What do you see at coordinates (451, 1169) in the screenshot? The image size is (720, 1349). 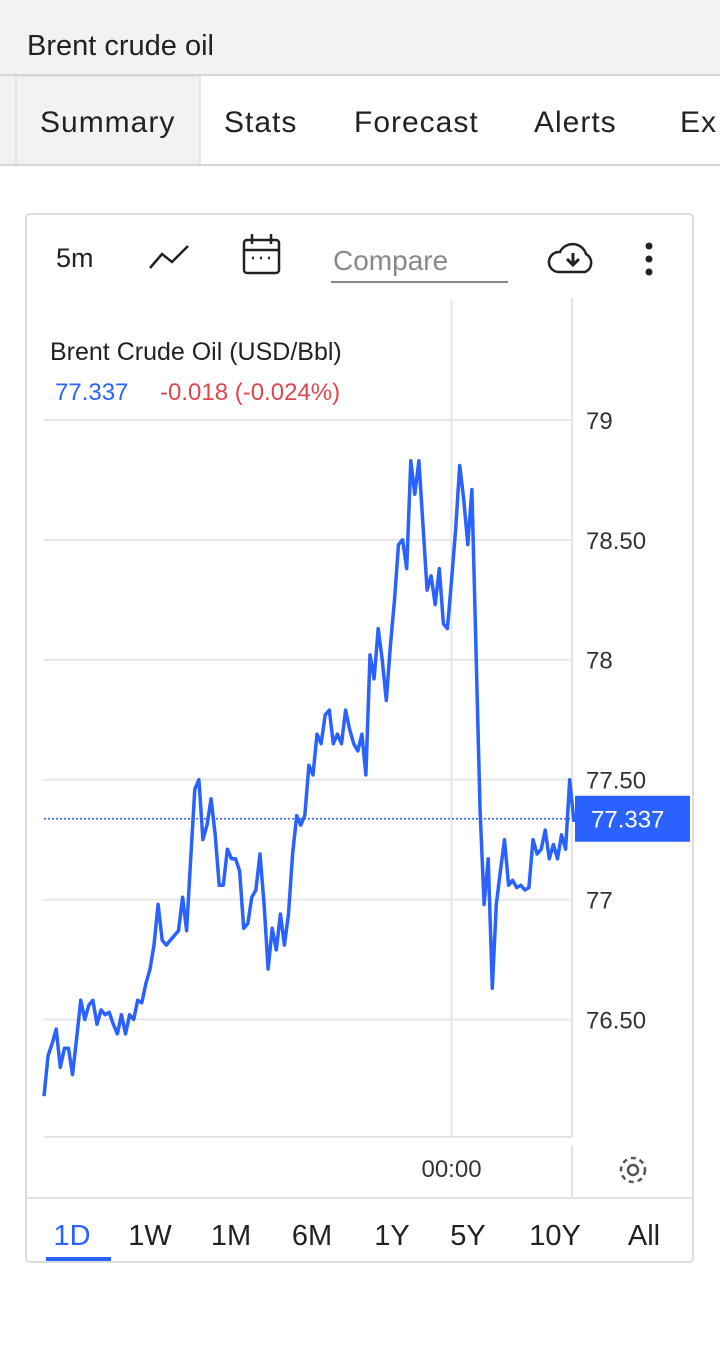 I see `x-tick-label: 00:00` at bounding box center [451, 1169].